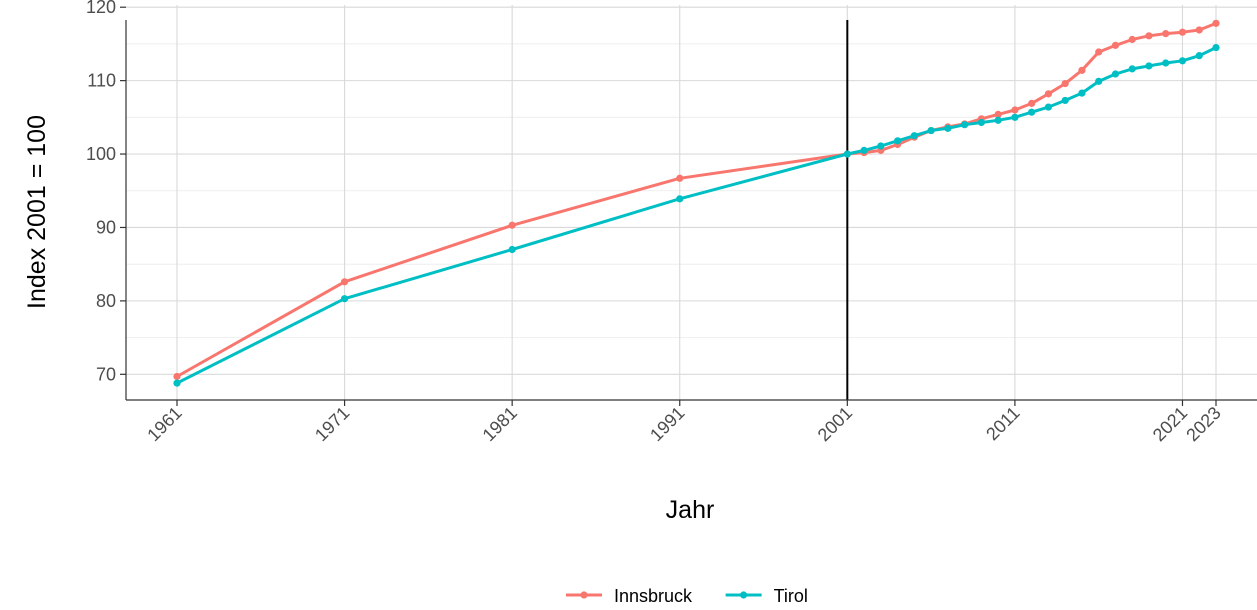 Image resolution: width=1257 pixels, height=610 pixels. What do you see at coordinates (106, 374) in the screenshot?
I see `y-tick-label: 70` at bounding box center [106, 374].